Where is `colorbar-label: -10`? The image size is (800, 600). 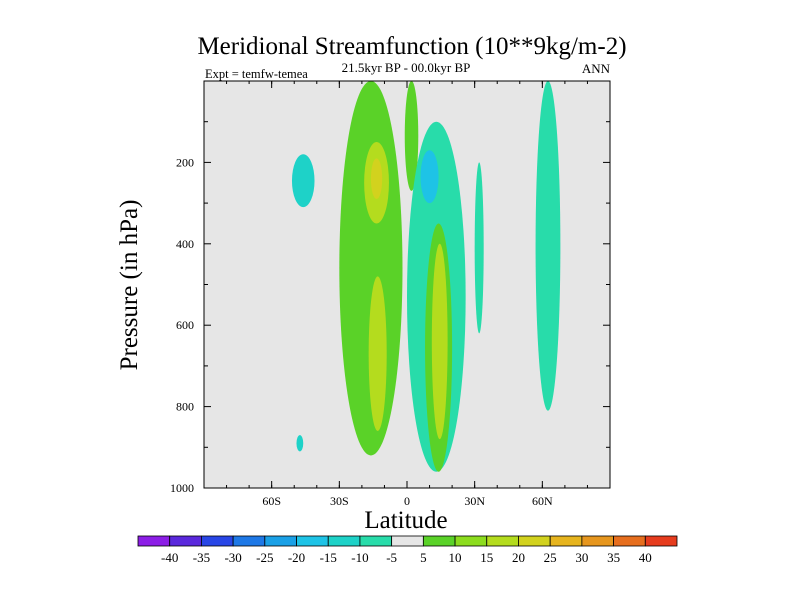
colorbar-label: -10 is located at coordinates (359, 557).